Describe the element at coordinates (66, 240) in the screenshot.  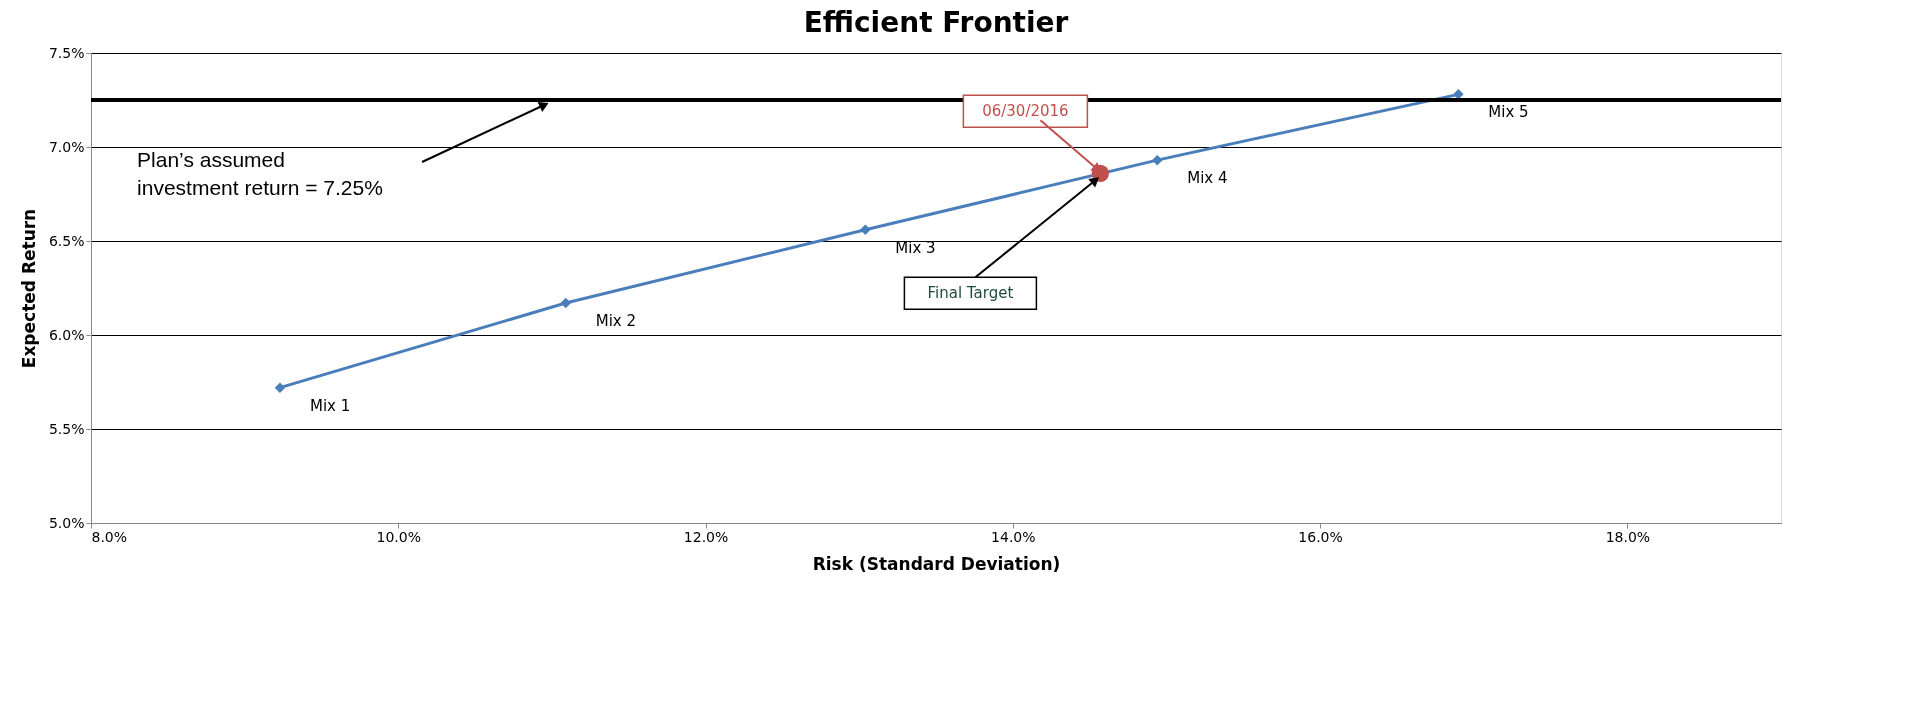
I see `y-tick-label: 6.5%` at that location.